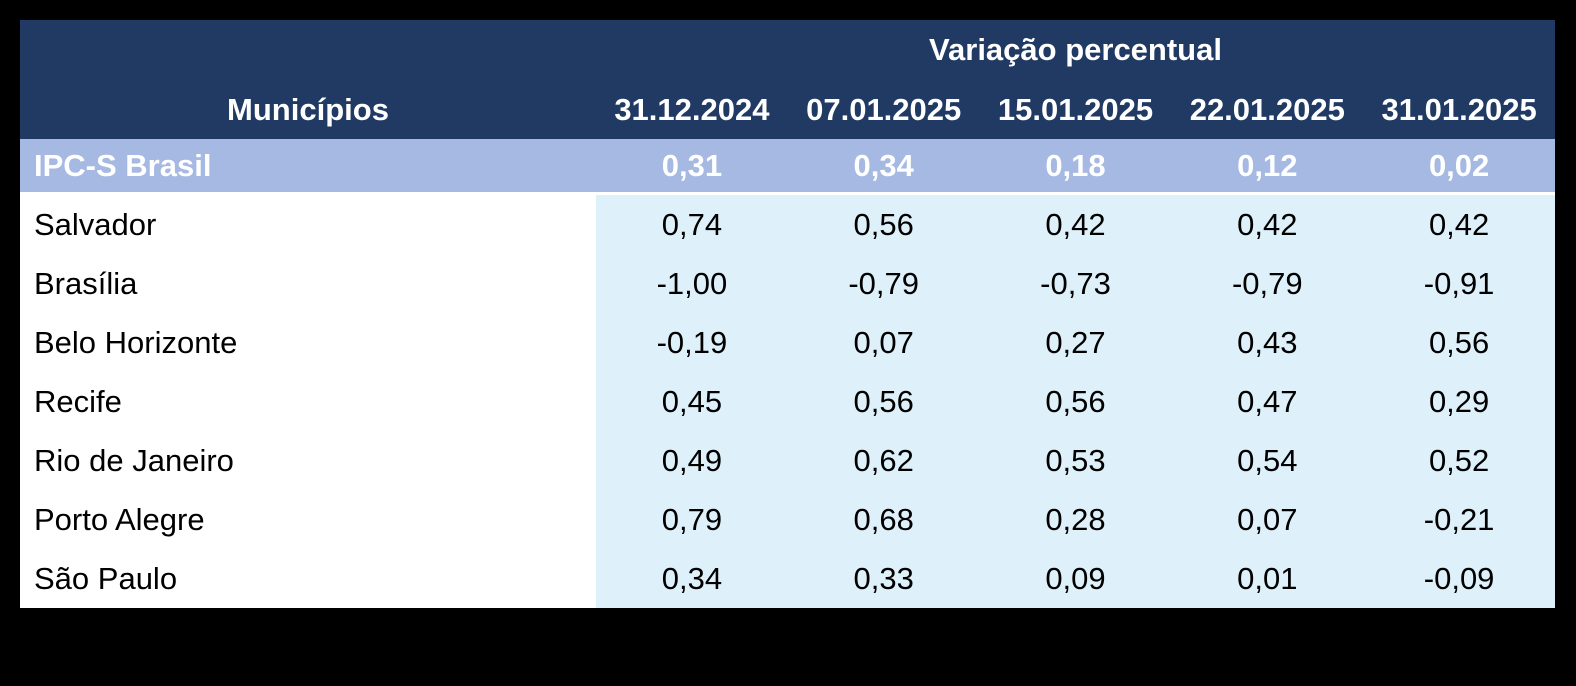 This screenshot has width=1576, height=686. Describe the element at coordinates (1459, 578) in the screenshot. I see `value-cell: -0,09` at that location.